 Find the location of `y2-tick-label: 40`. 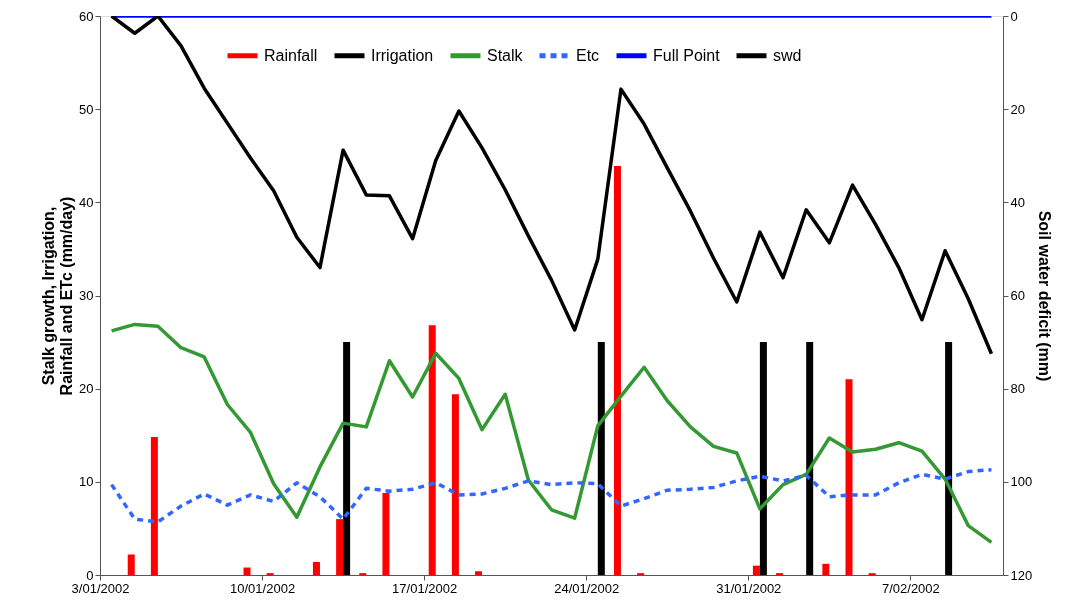

y2-tick-label: 40 is located at coordinates (1017, 202).